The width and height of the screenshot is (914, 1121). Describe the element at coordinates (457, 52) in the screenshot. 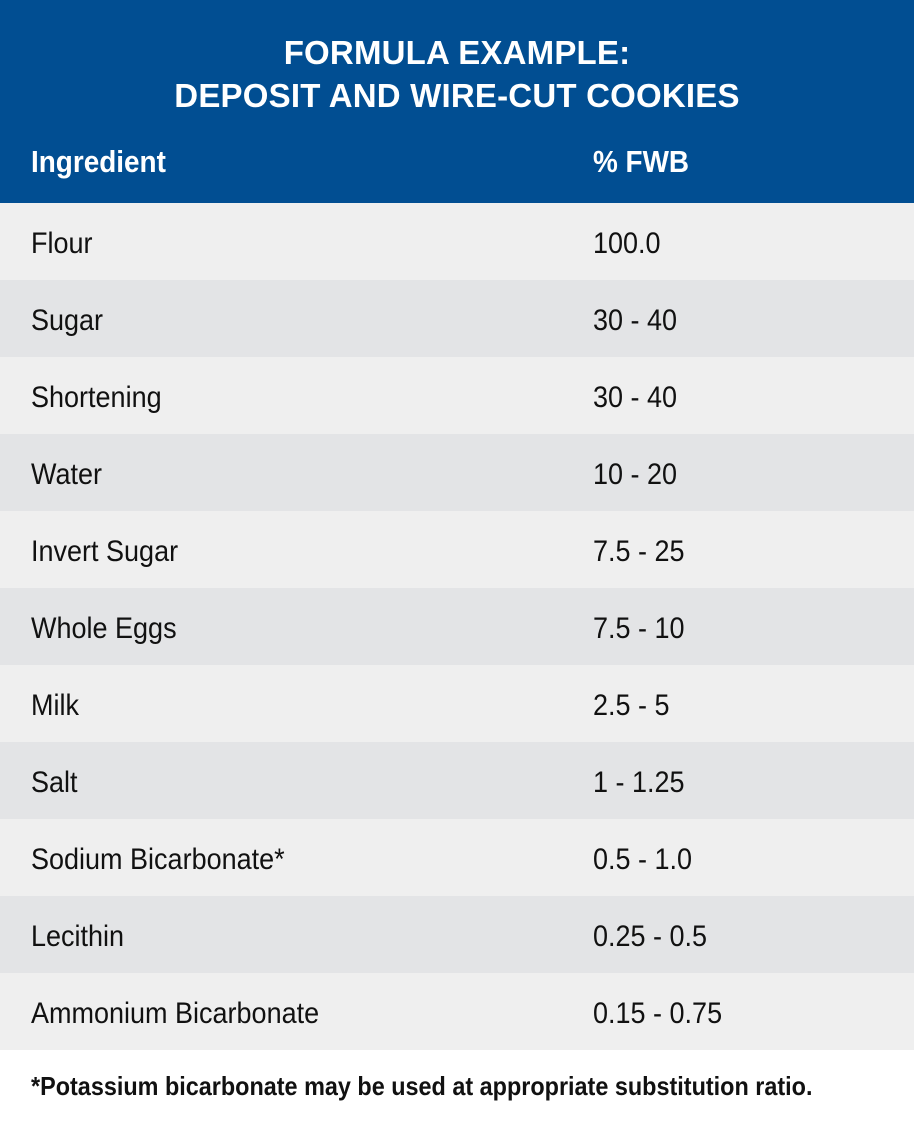

I see `title-line-1: FORMULA EXAMPLE:` at that location.